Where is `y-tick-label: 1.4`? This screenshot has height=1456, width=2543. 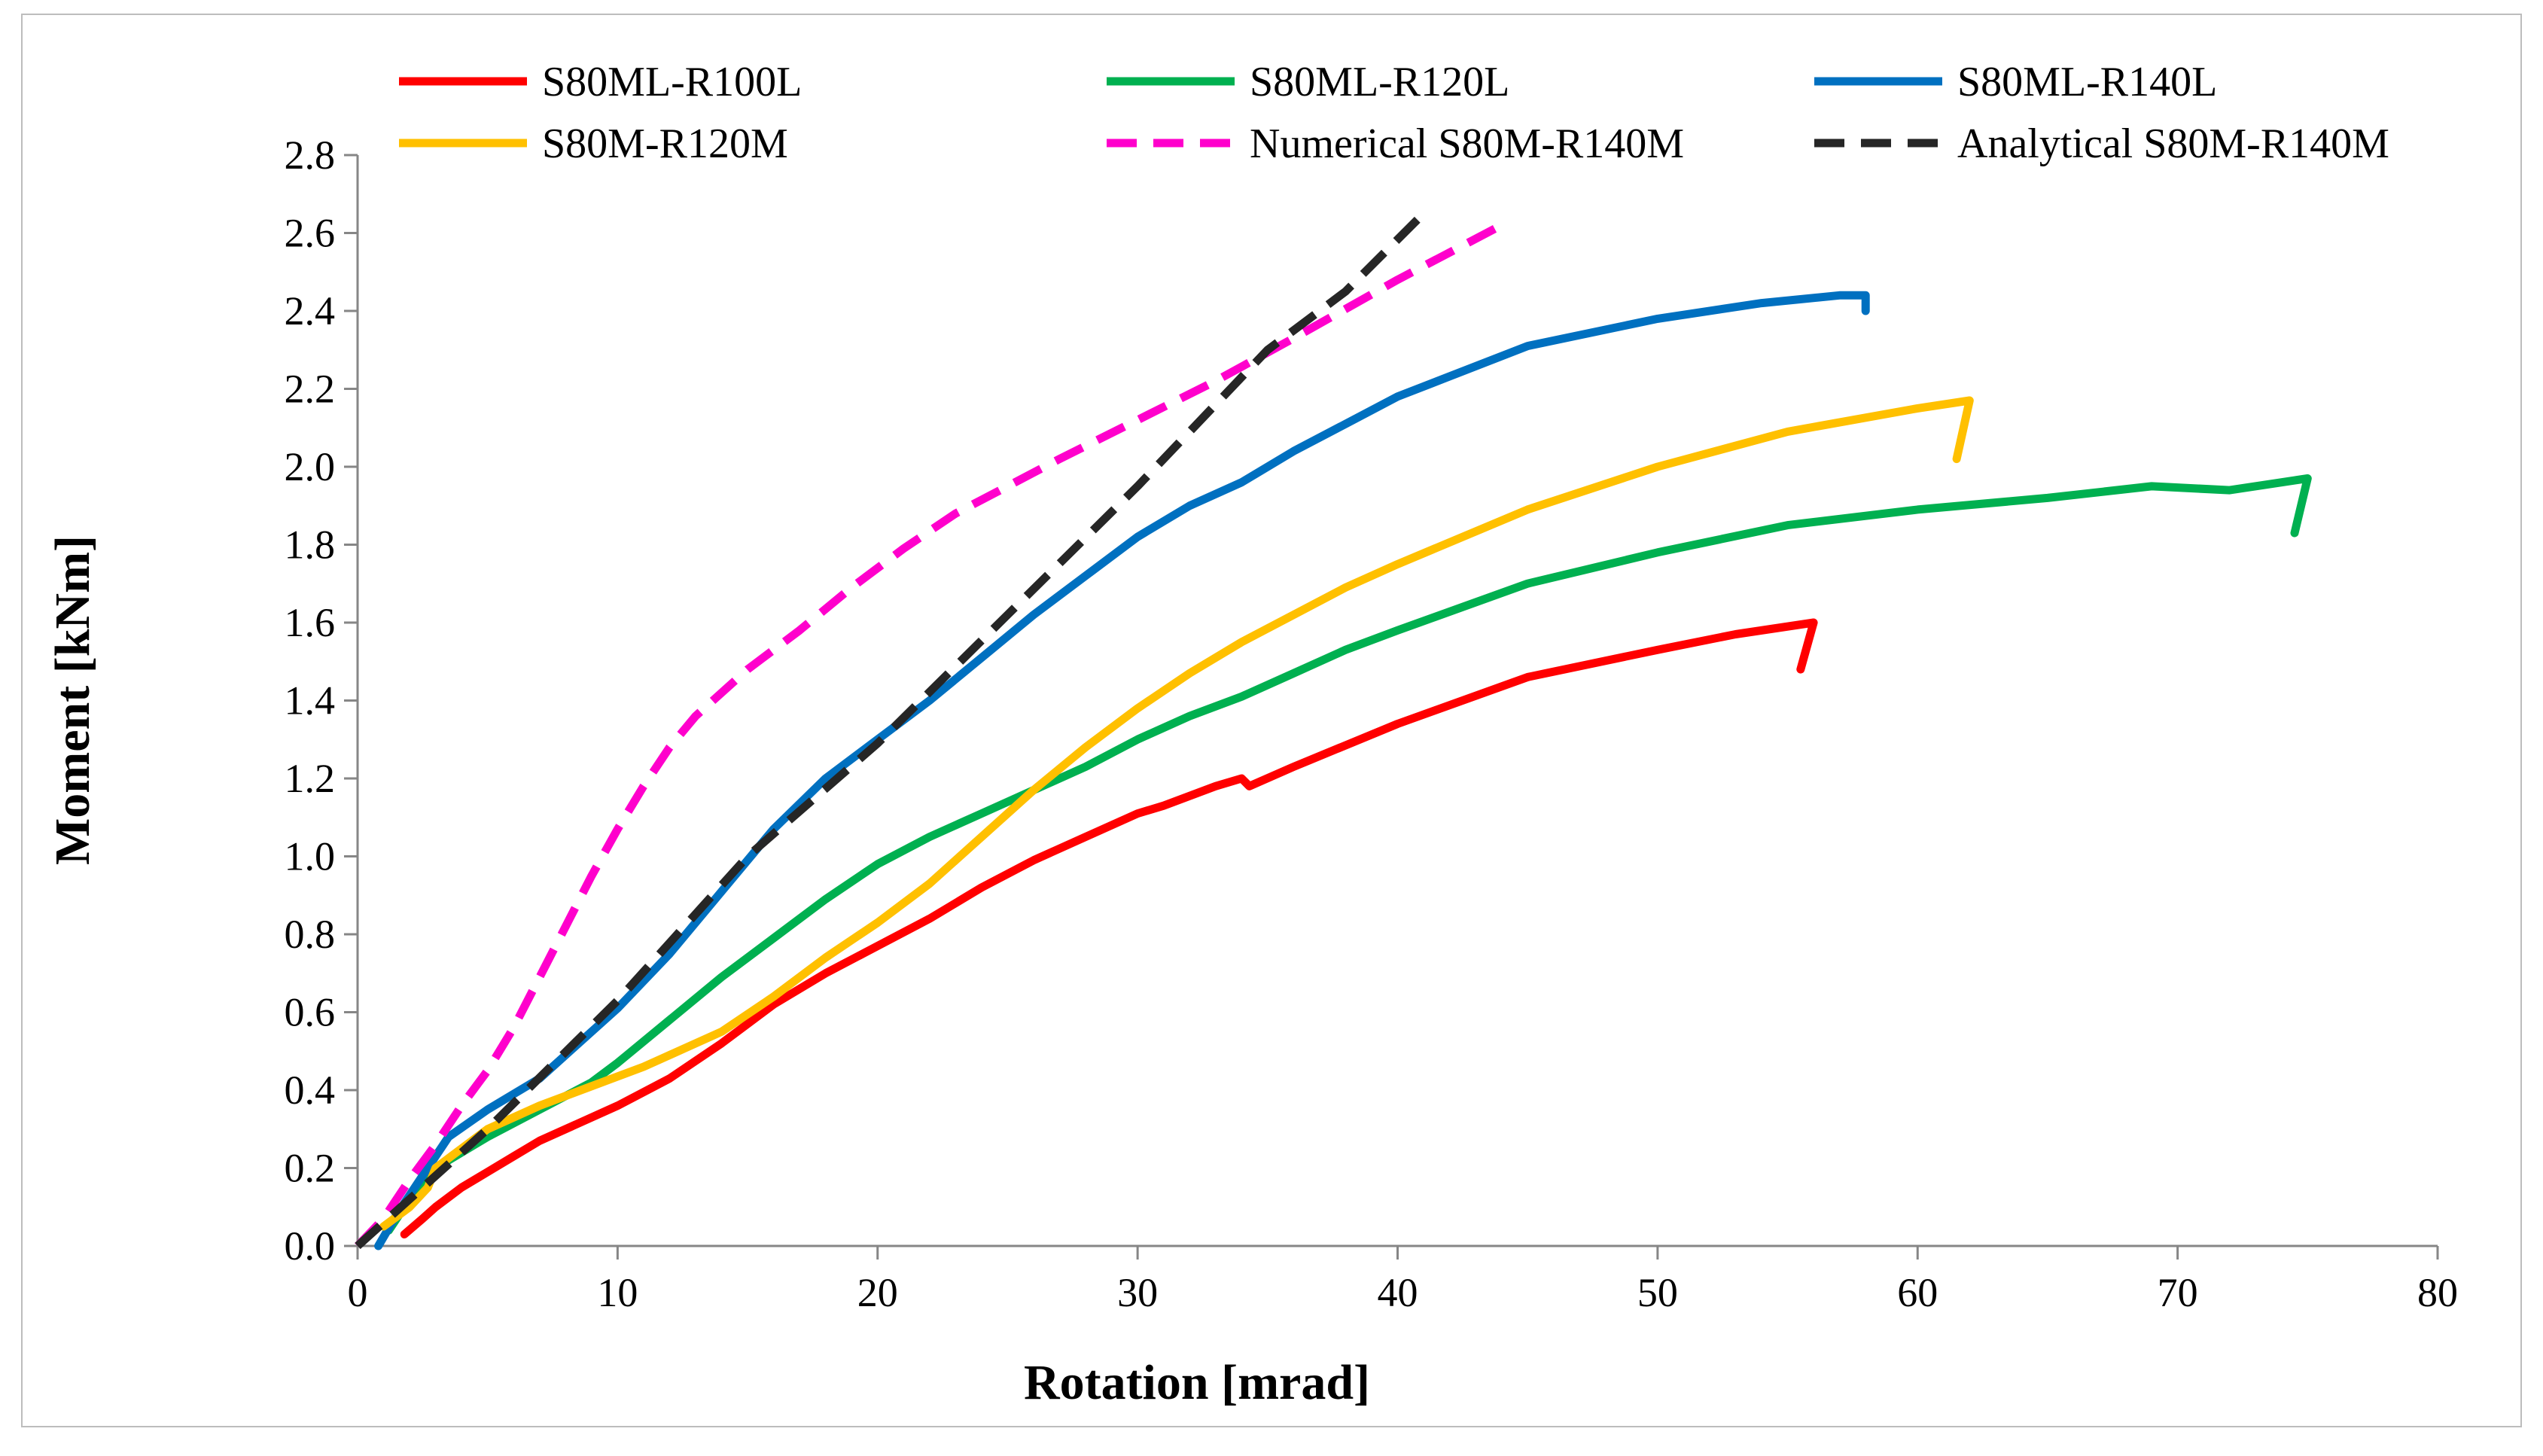 y-tick-label: 1.4 is located at coordinates (310, 700).